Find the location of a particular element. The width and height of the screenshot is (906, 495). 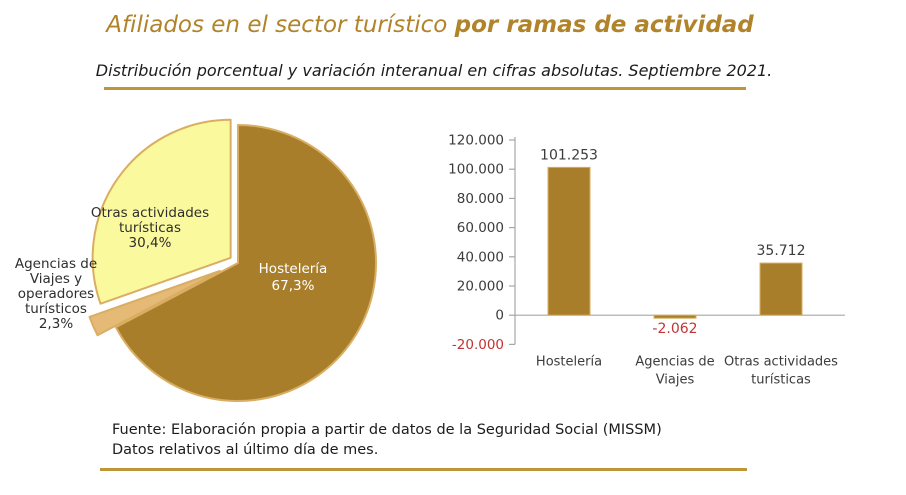

svg-text: Otras actividades is located at coordinates (781, 361).